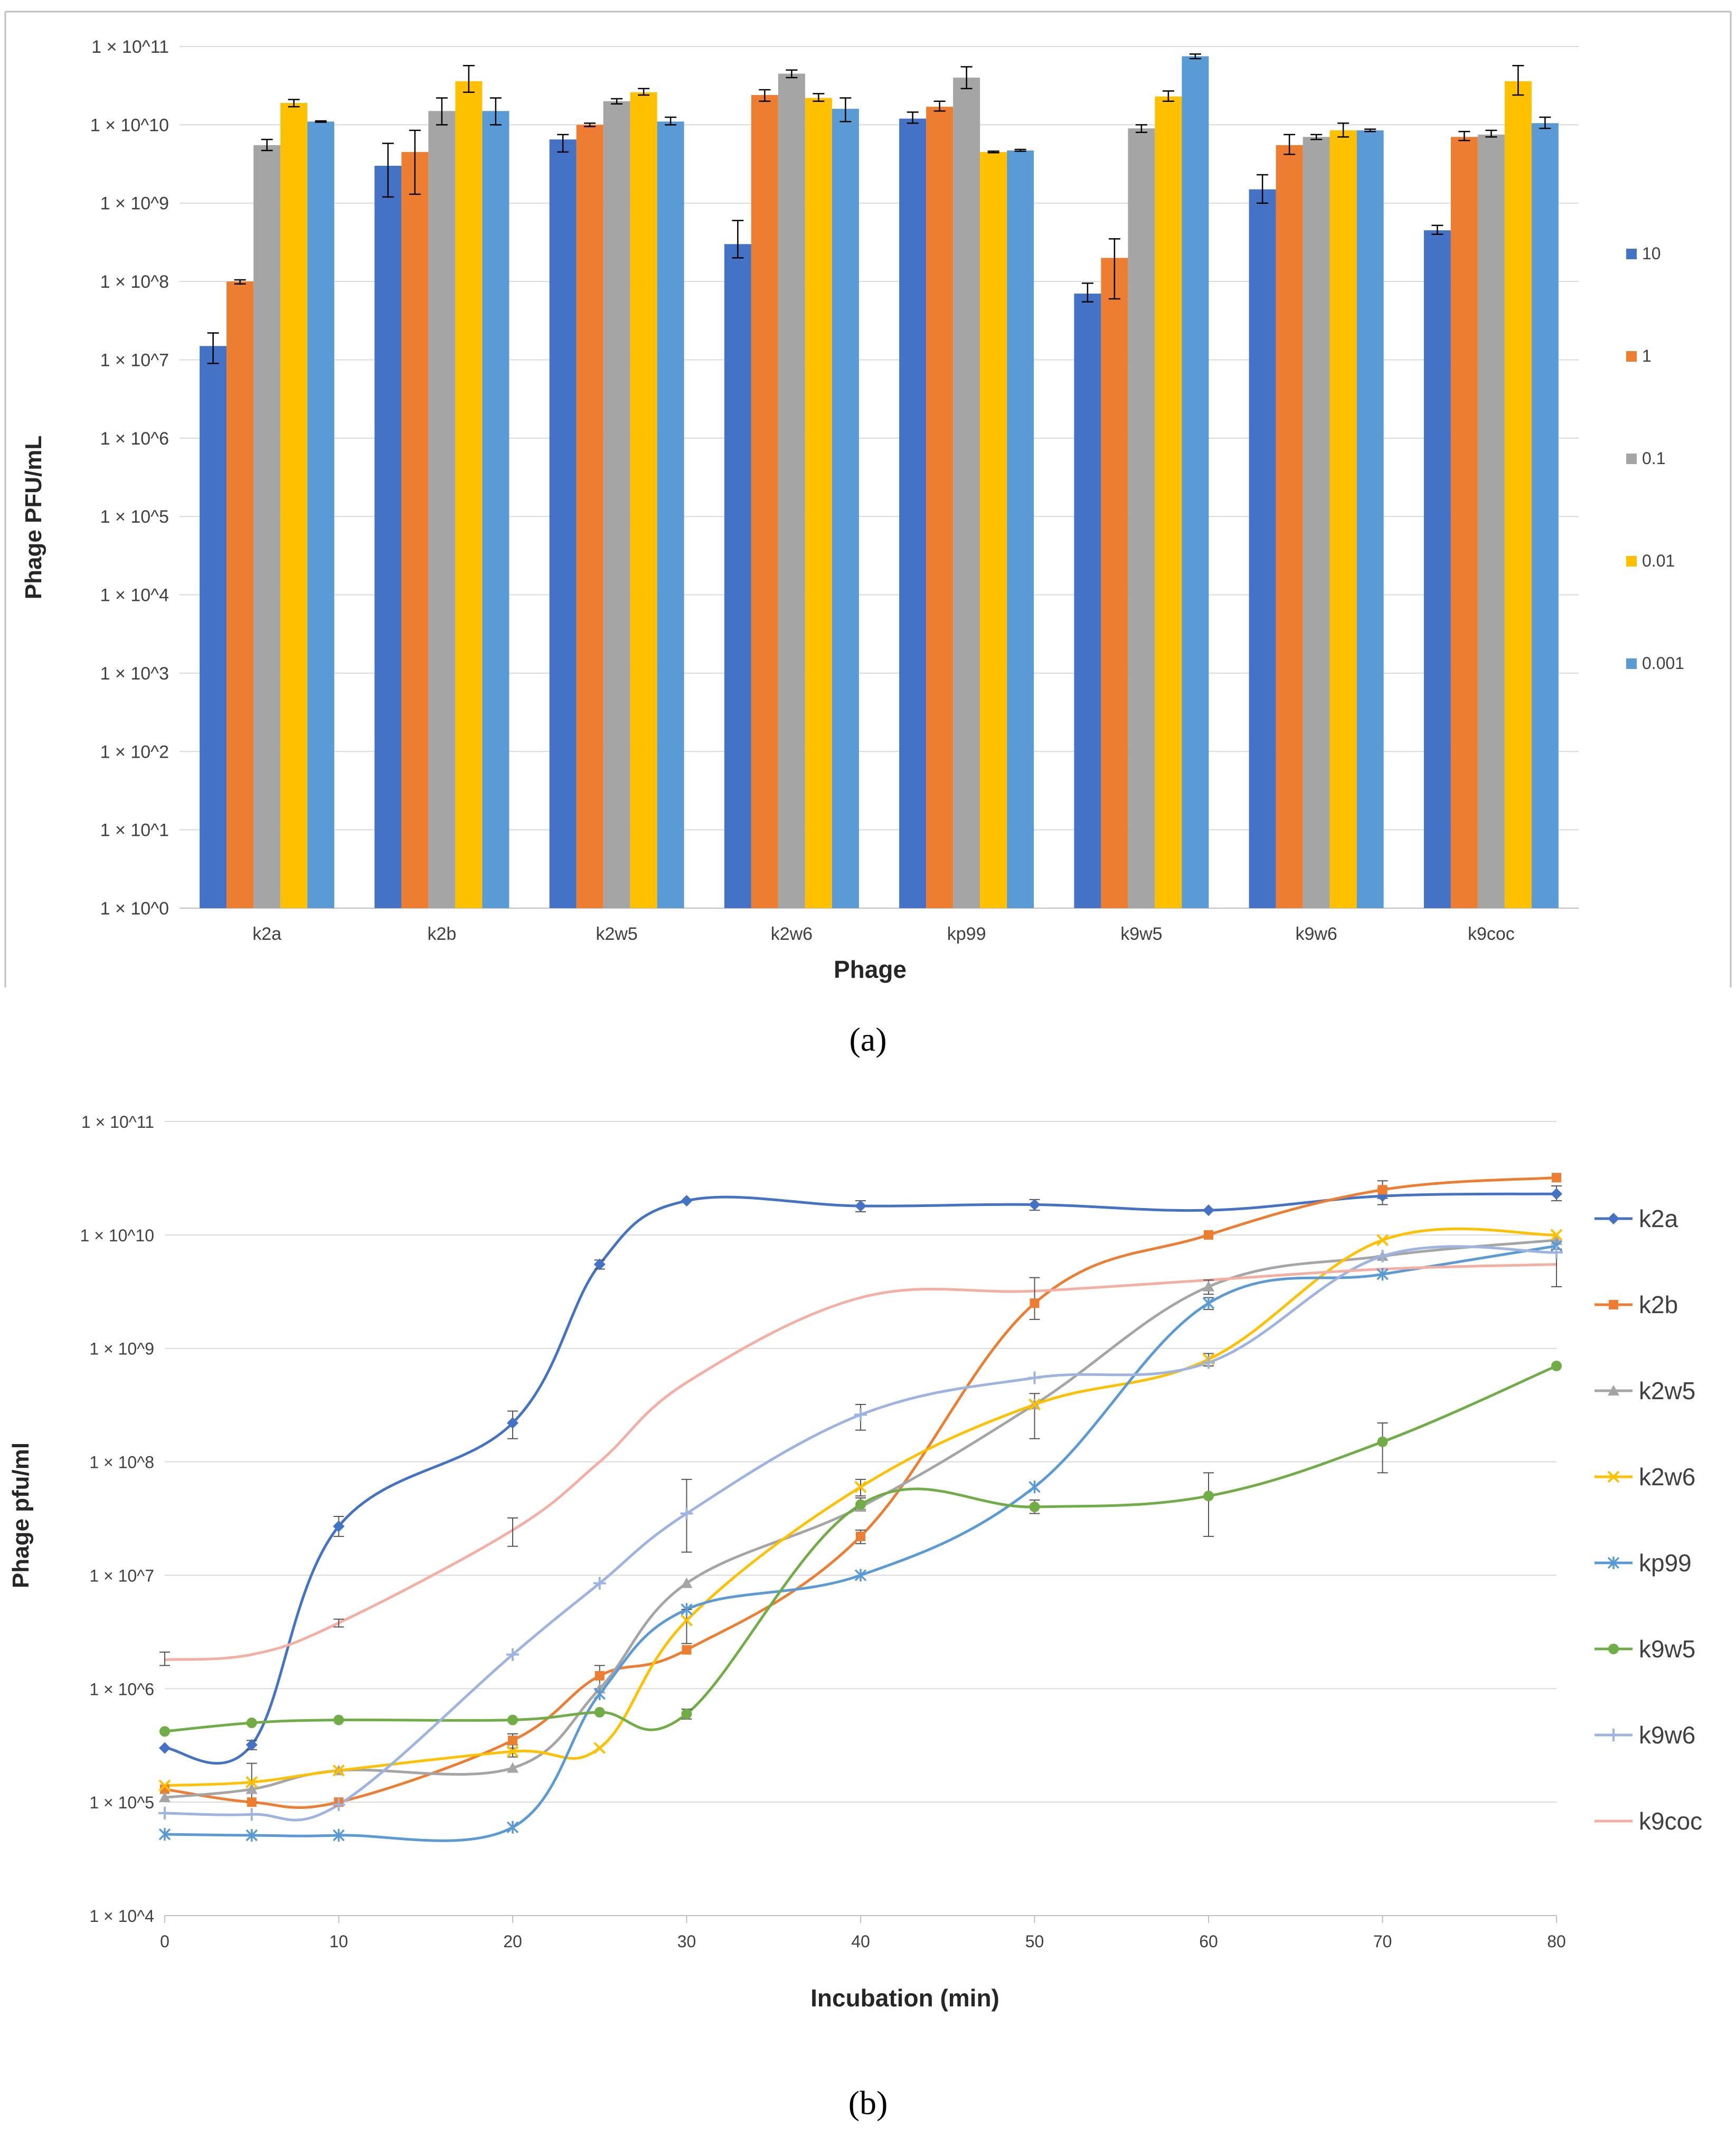 The image size is (1736, 2131). I want to click on panel-a-y-tick-label: 1 × 10^7, so click(134, 360).